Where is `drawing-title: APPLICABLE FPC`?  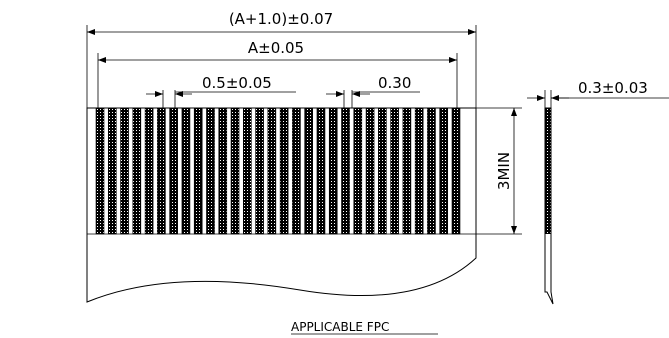 drawing-title: APPLICABLE FPC is located at coordinates (340, 327).